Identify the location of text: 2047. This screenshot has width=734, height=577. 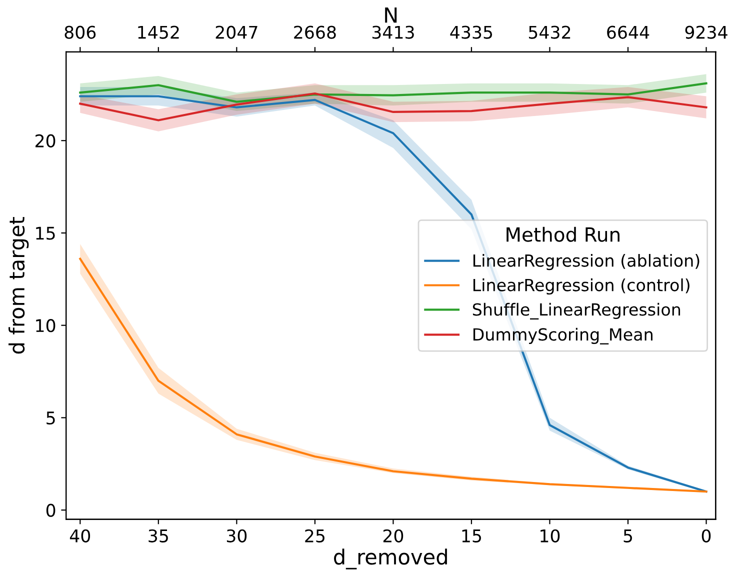
(237, 32).